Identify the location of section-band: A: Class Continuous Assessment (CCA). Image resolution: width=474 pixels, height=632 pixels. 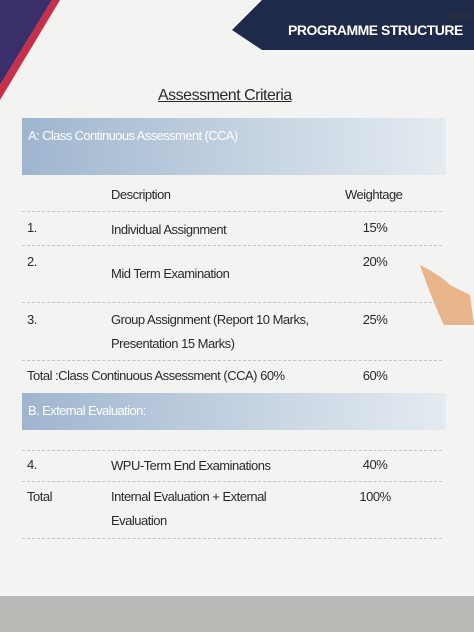
(234, 146).